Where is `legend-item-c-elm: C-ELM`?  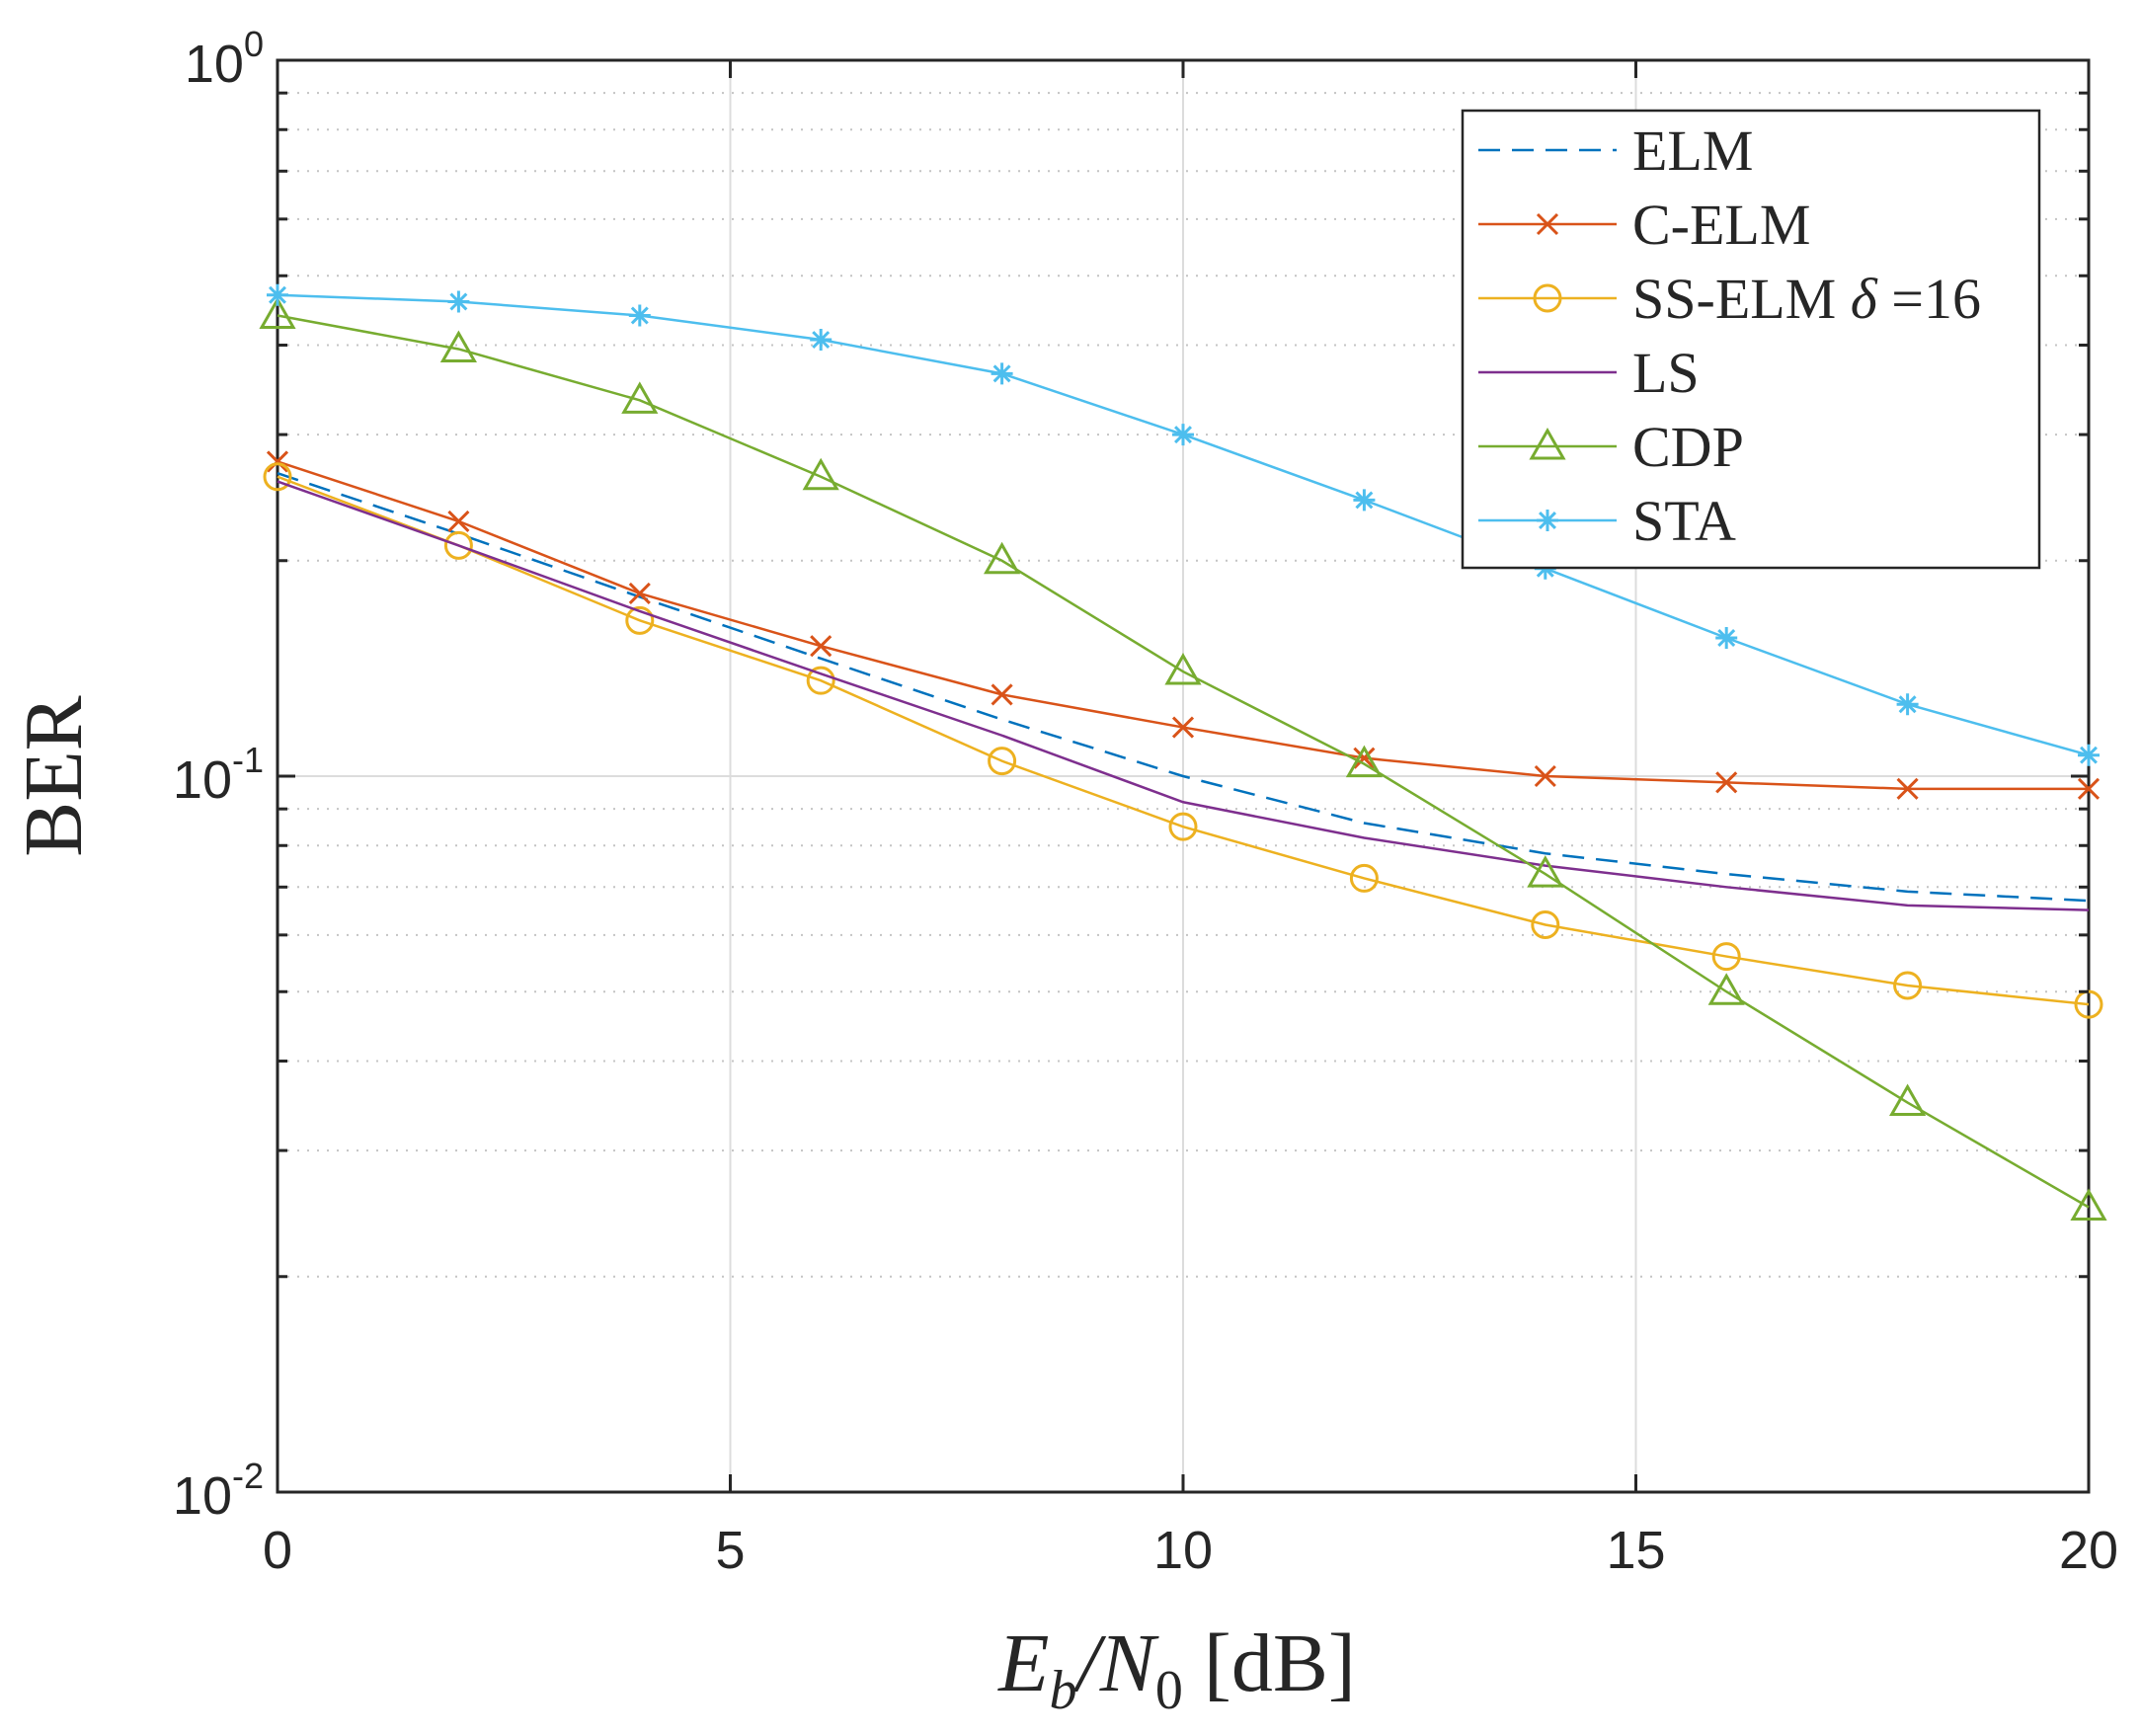
legend-item-c-elm: C-ELM is located at coordinates (1644, 225).